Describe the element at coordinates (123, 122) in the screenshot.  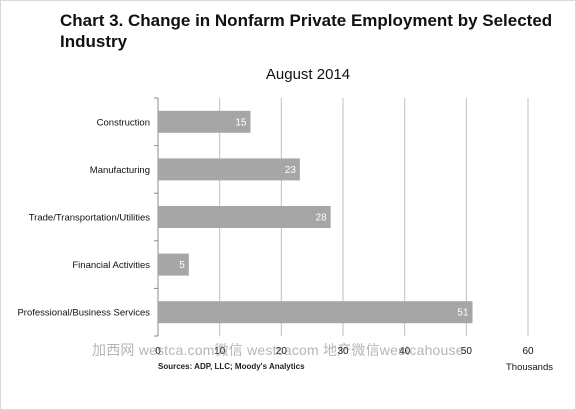
I see `category-label-0: Construction` at that location.